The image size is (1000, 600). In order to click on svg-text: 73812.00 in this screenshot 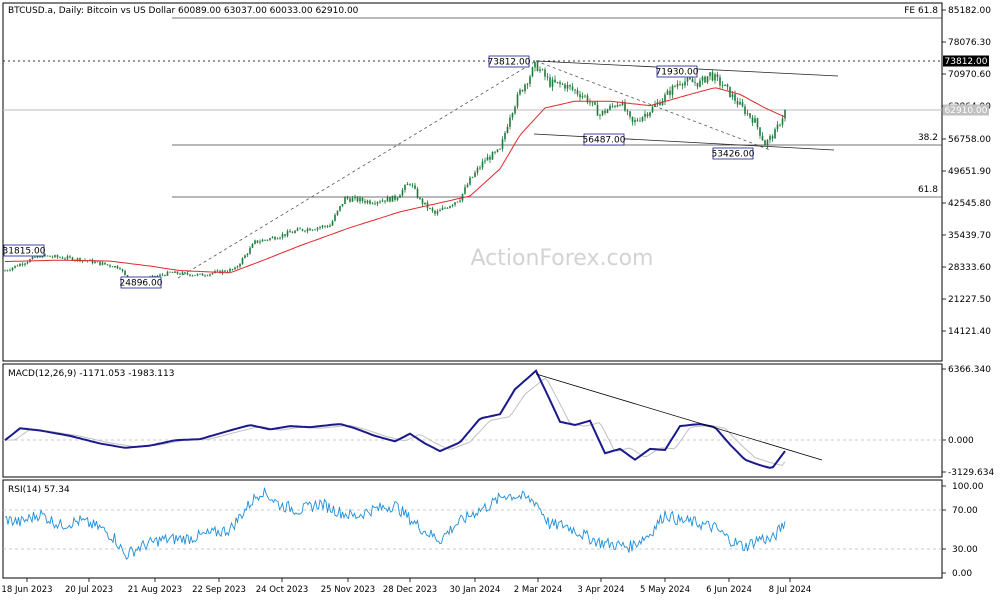, I will do `click(509, 63)`.